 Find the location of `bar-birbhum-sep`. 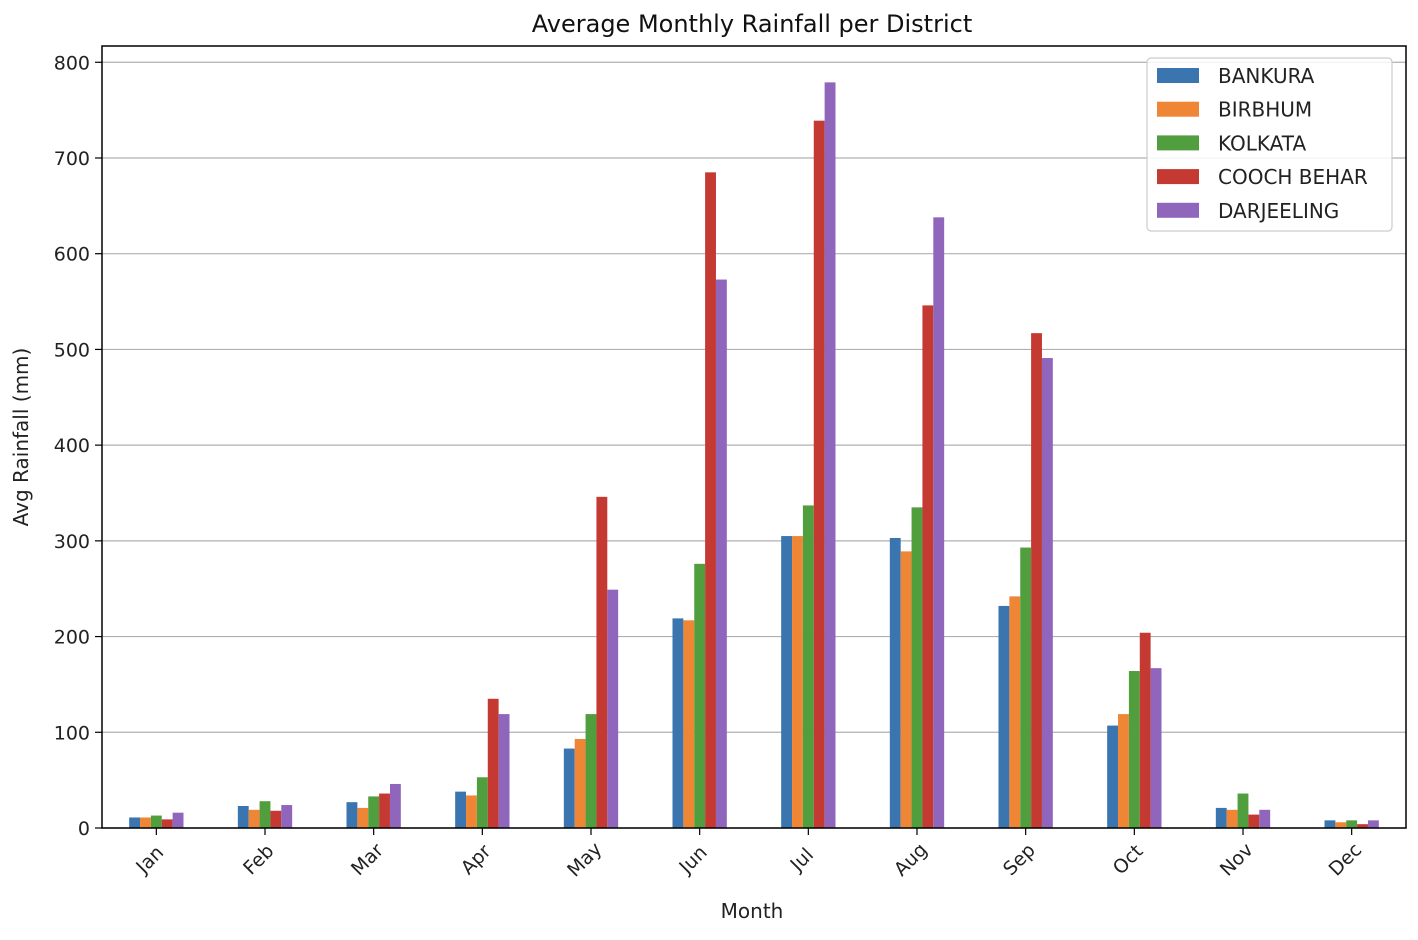

bar-birbhum-sep is located at coordinates (1015, 712).